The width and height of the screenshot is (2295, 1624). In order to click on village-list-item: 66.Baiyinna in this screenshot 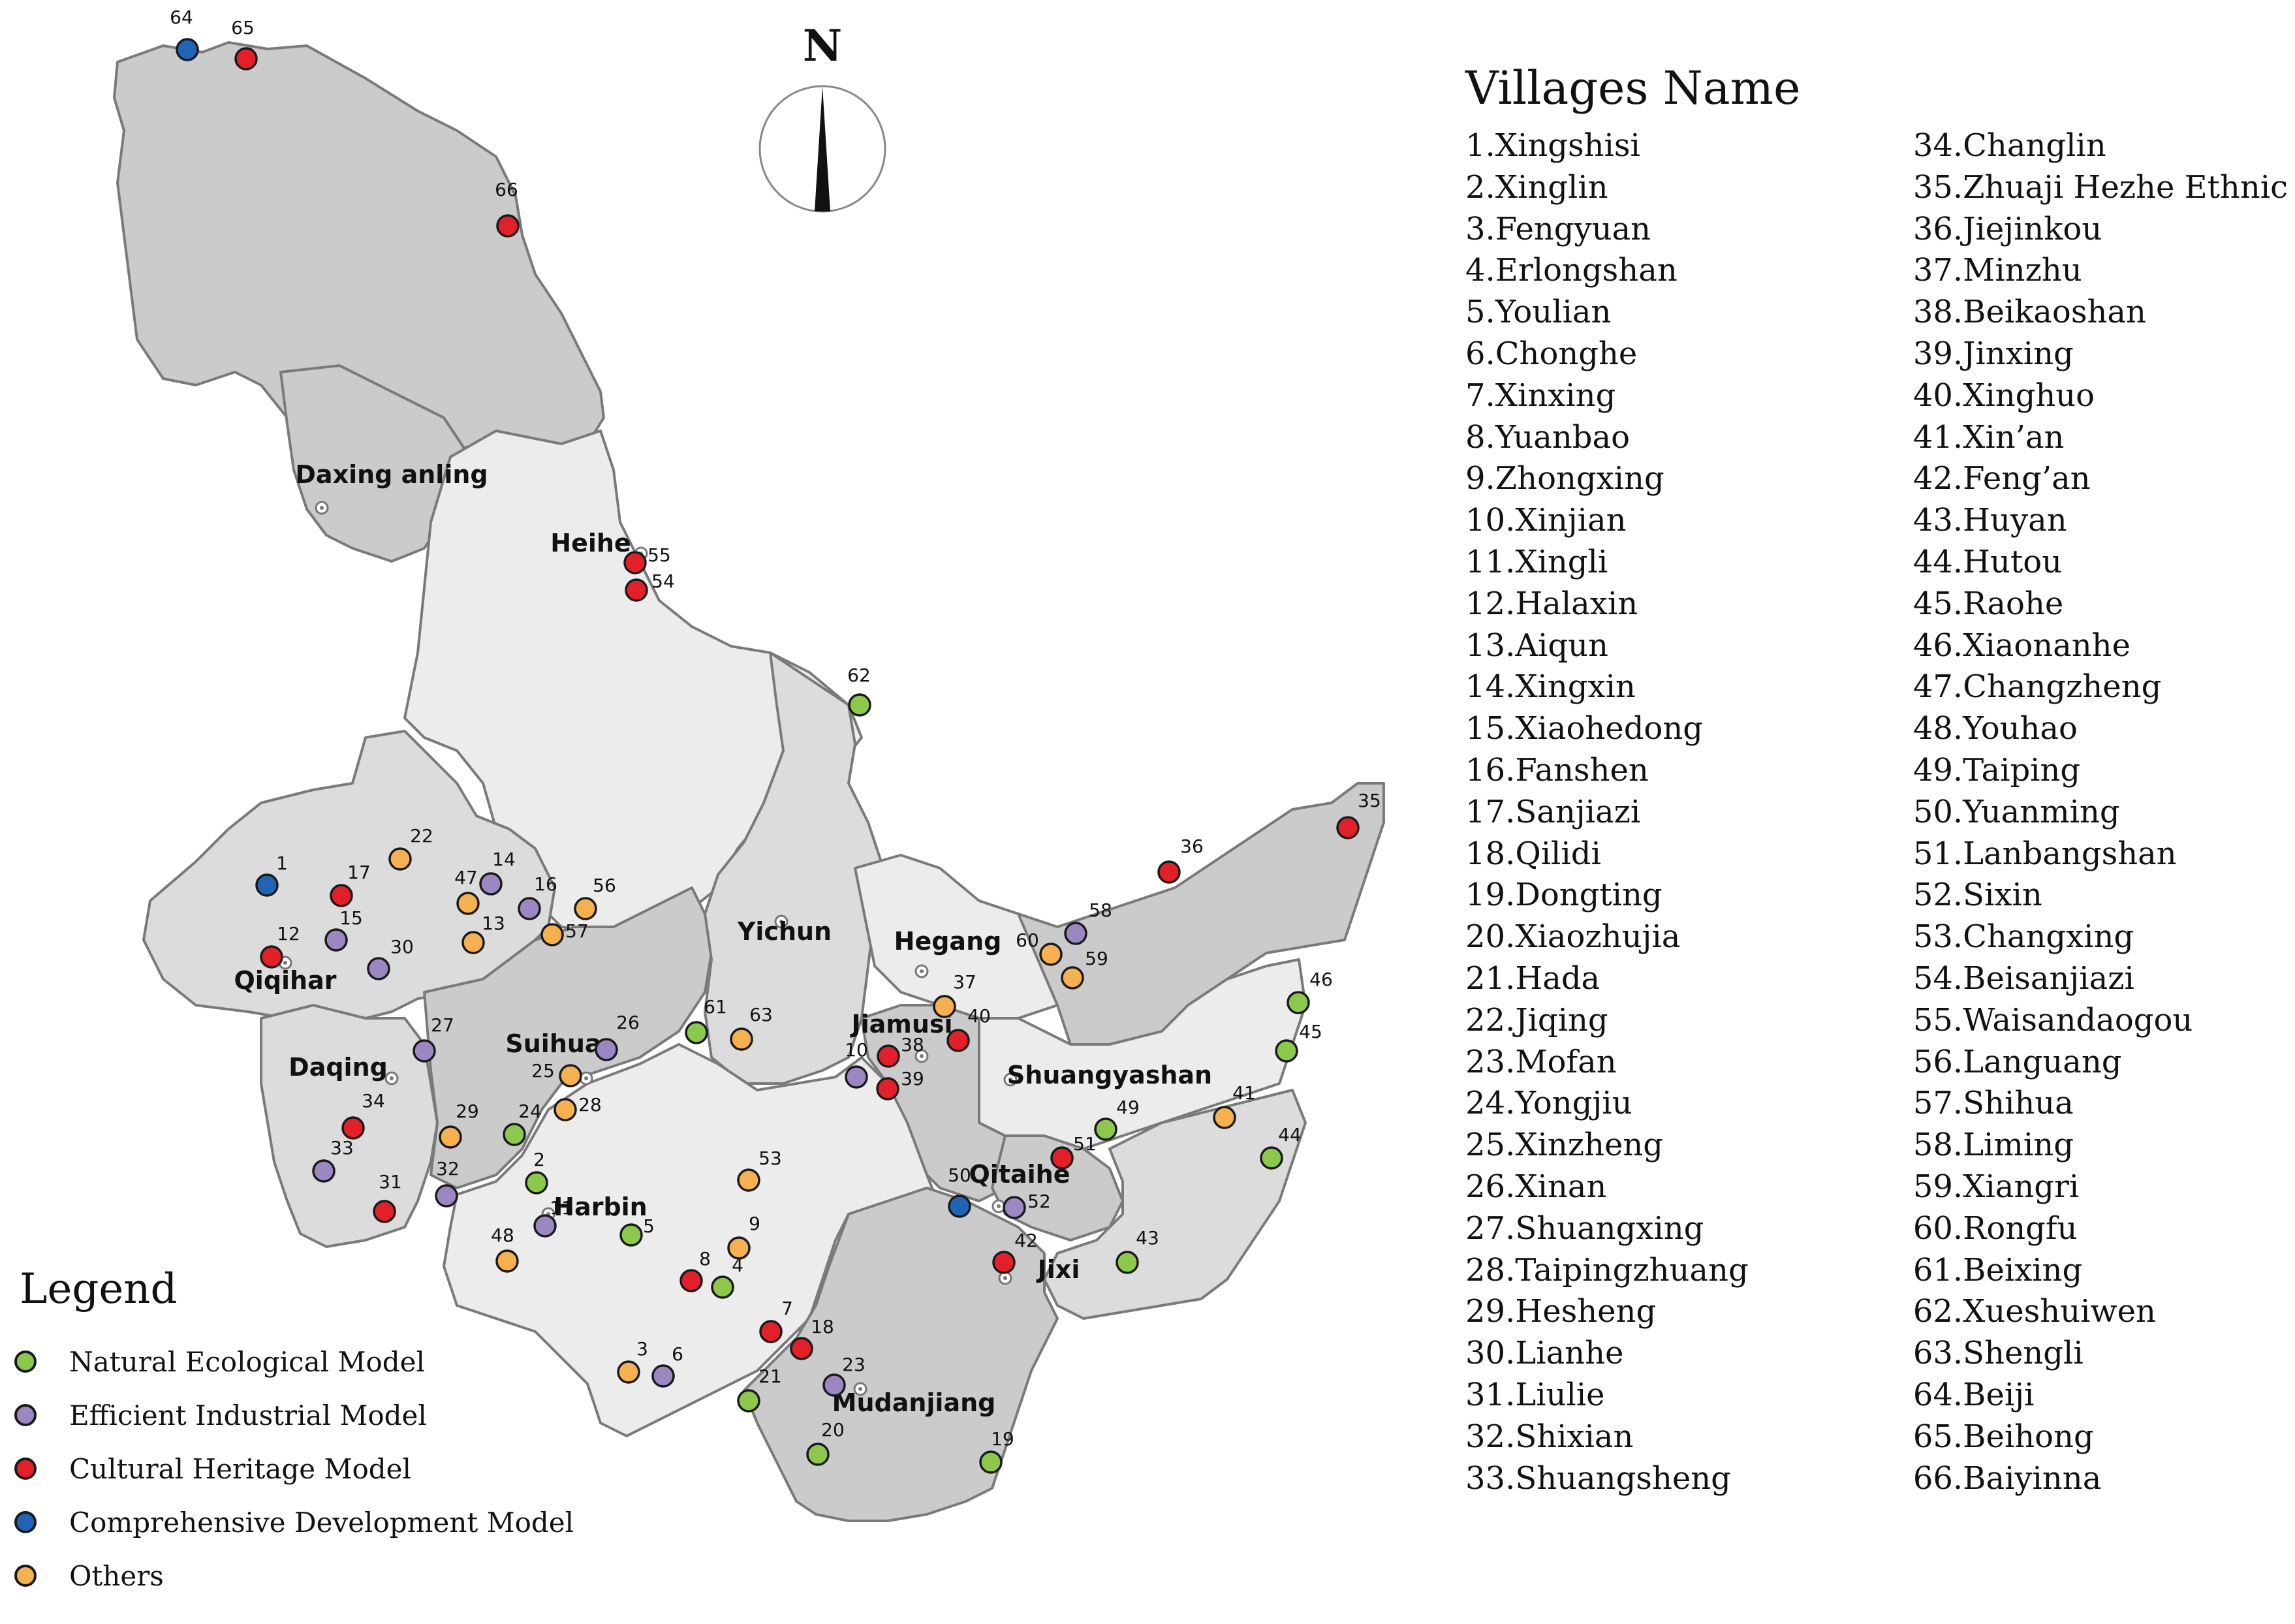, I will do `click(2007, 1478)`.